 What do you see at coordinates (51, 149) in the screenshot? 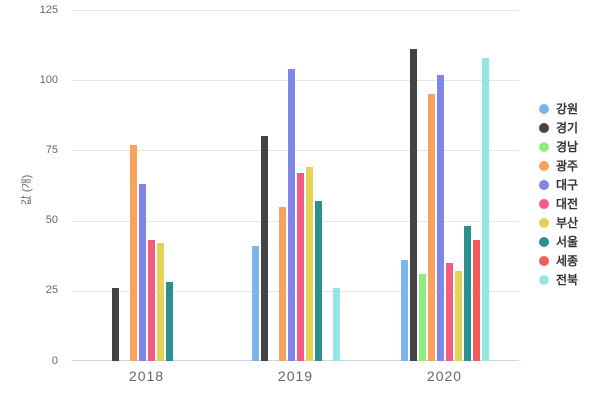
I see `y-axis-tick-label: 75` at bounding box center [51, 149].